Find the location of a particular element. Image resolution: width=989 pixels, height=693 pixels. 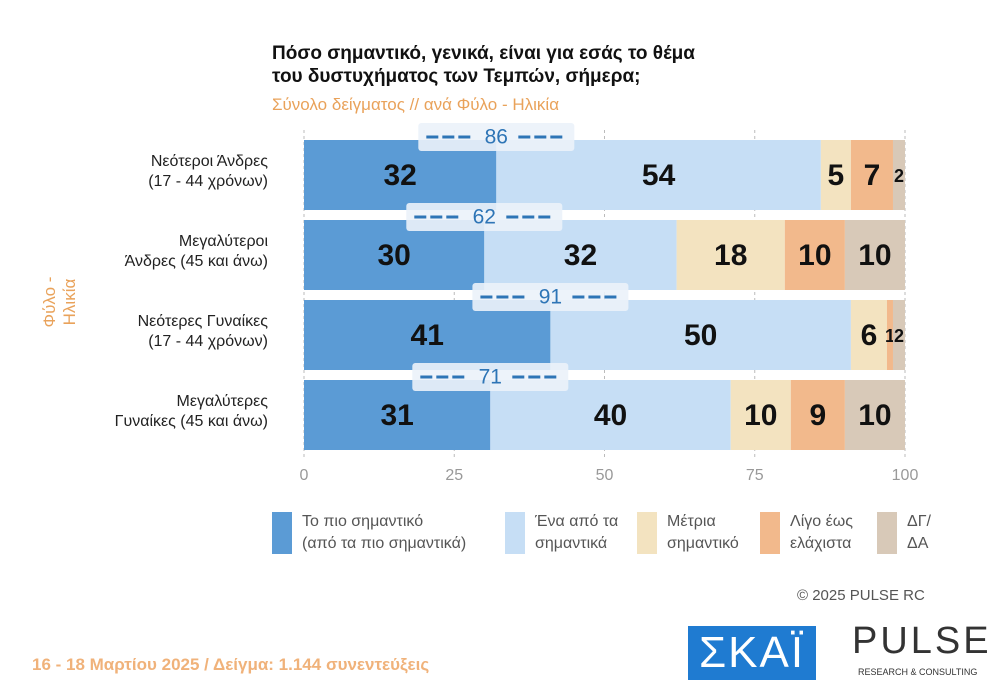

x-tick-label: 25 is located at coordinates (454, 475).